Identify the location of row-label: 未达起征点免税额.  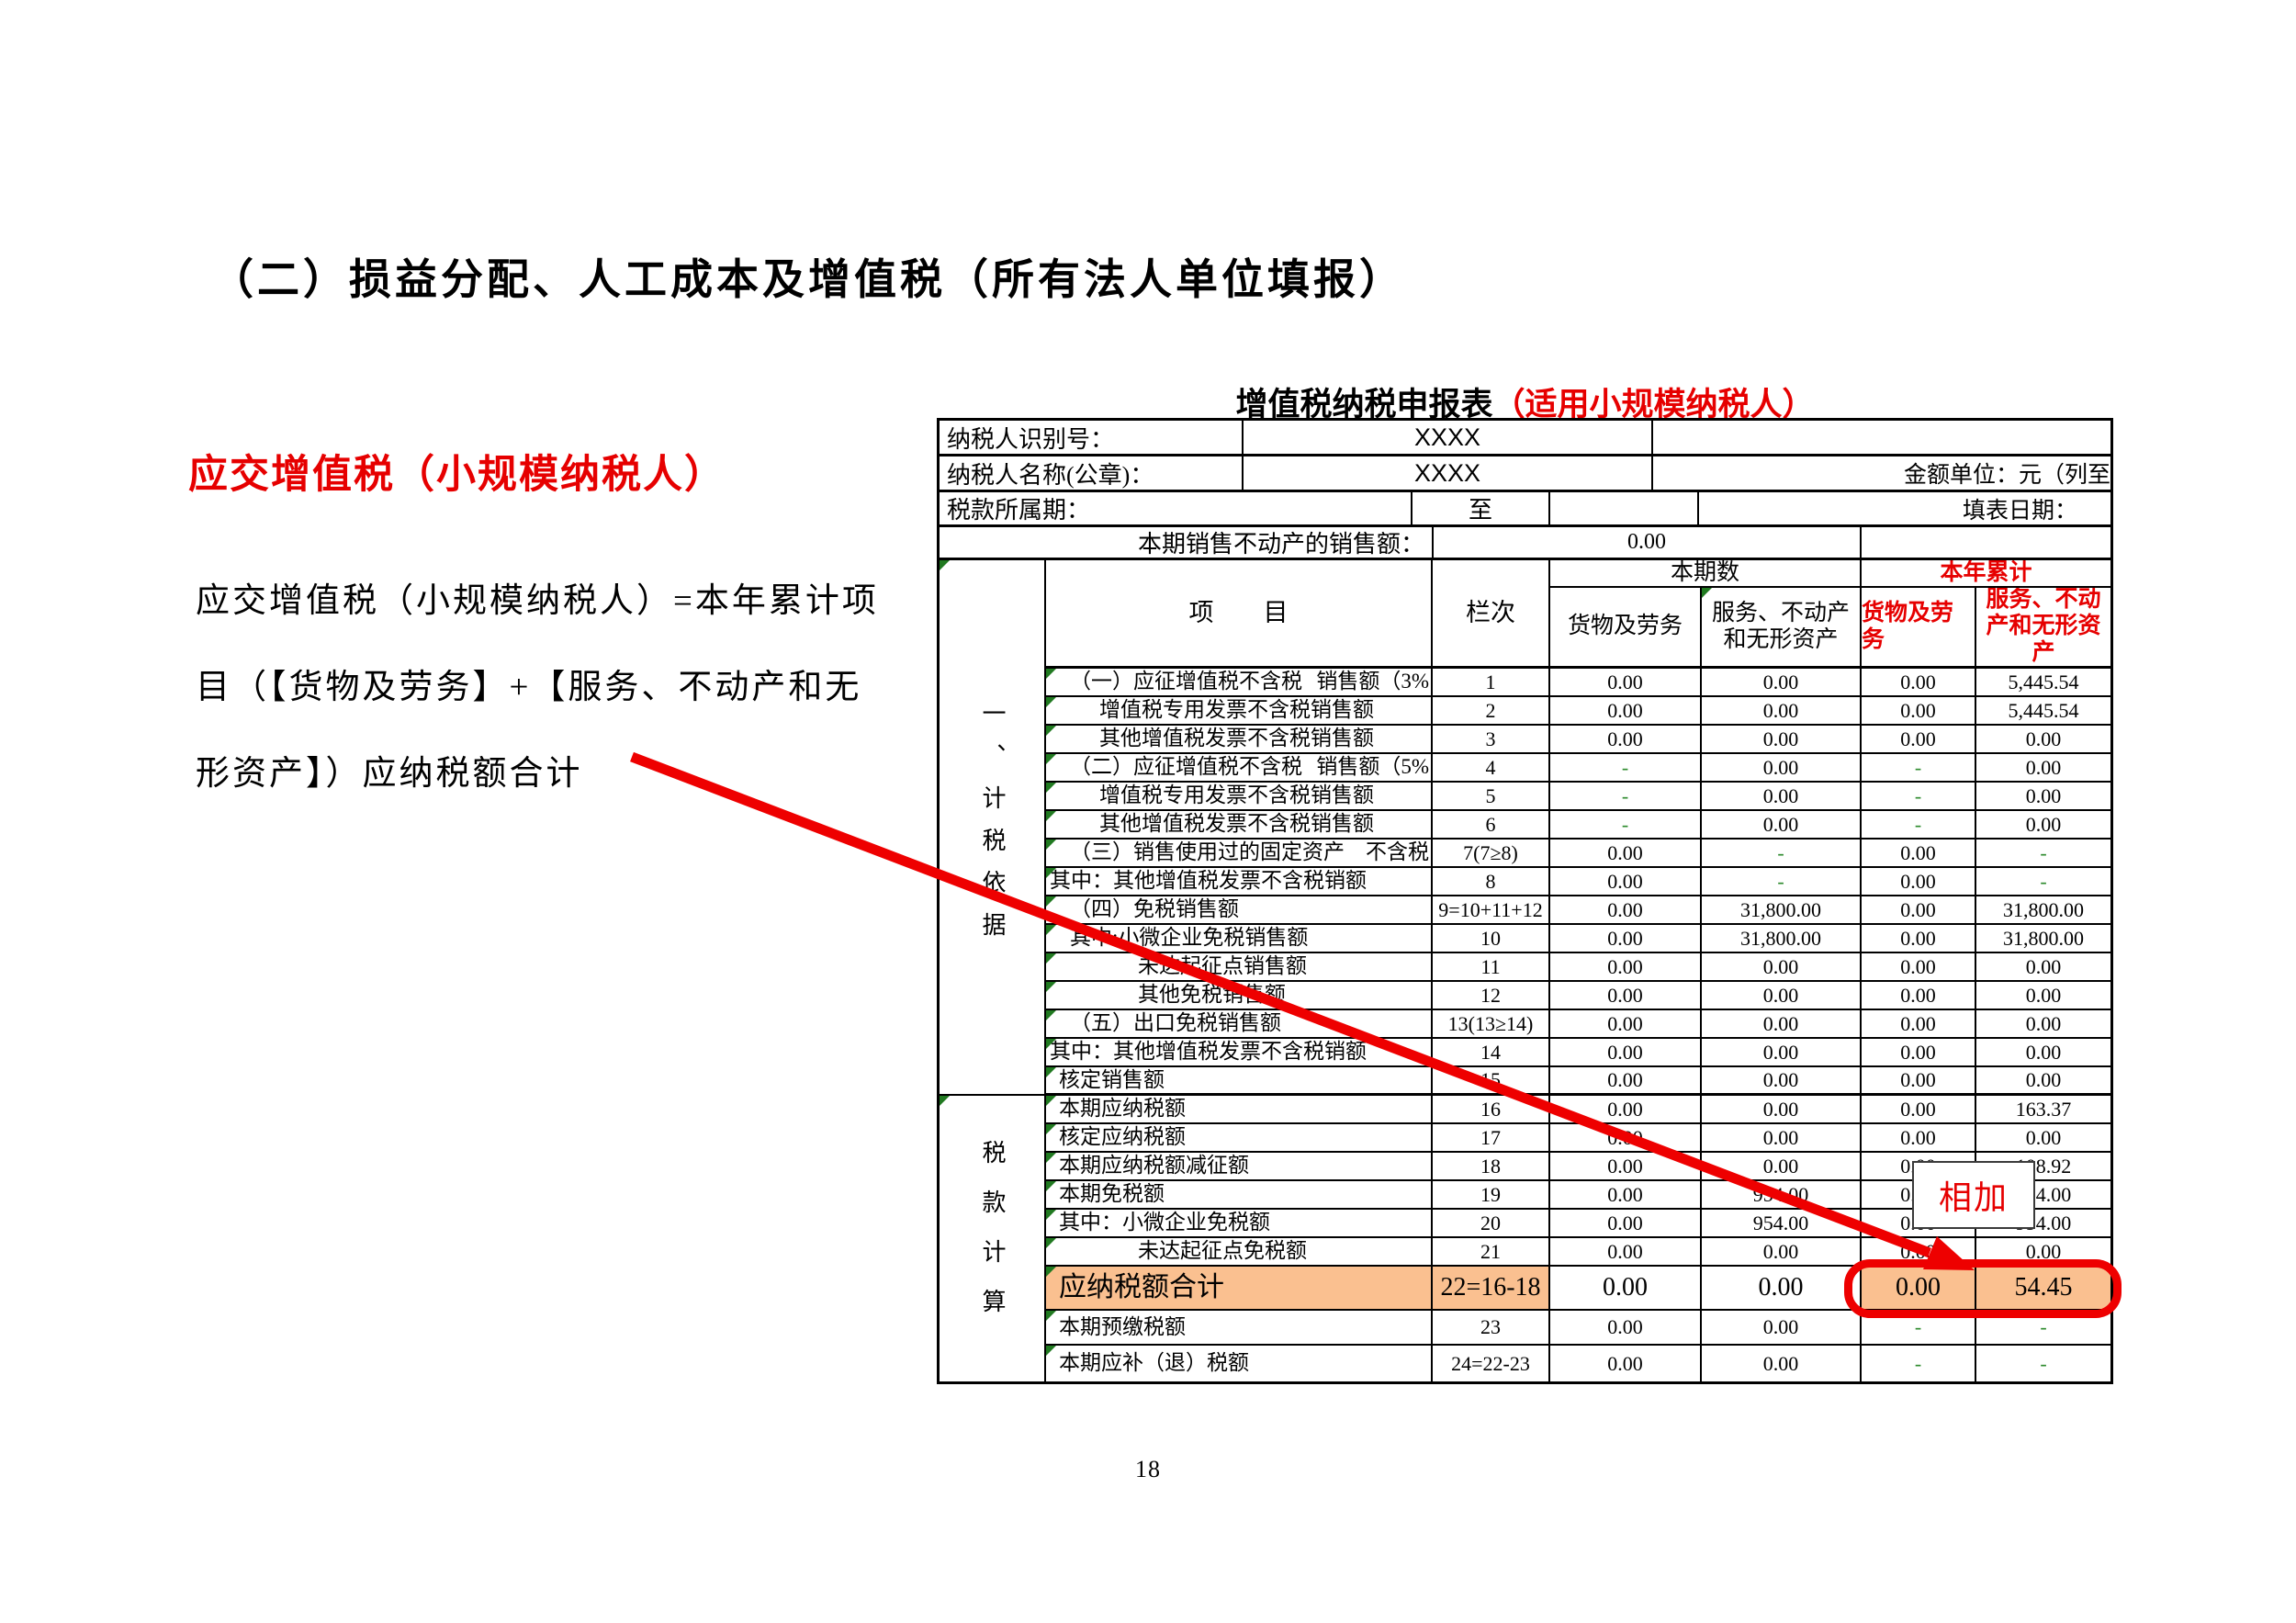
(1222, 1251).